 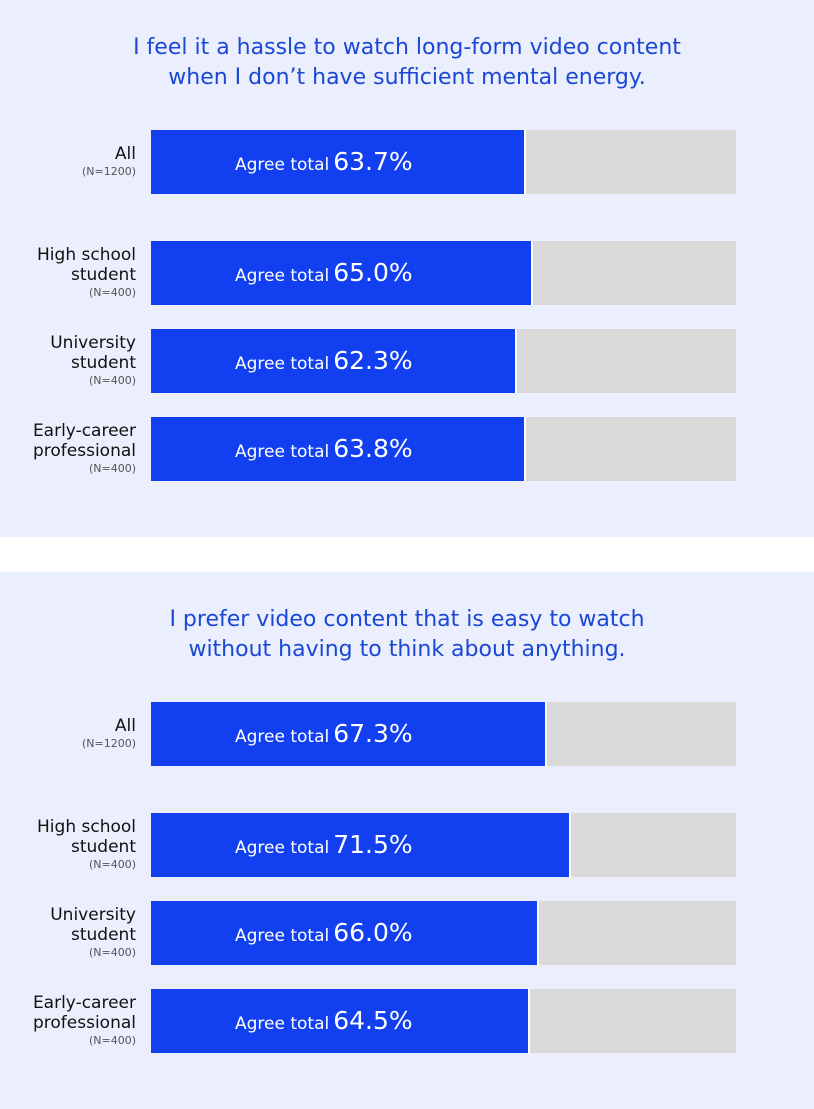 I want to click on bar-remainder: Agree total 64.5%, so click(x=443, y=1021).